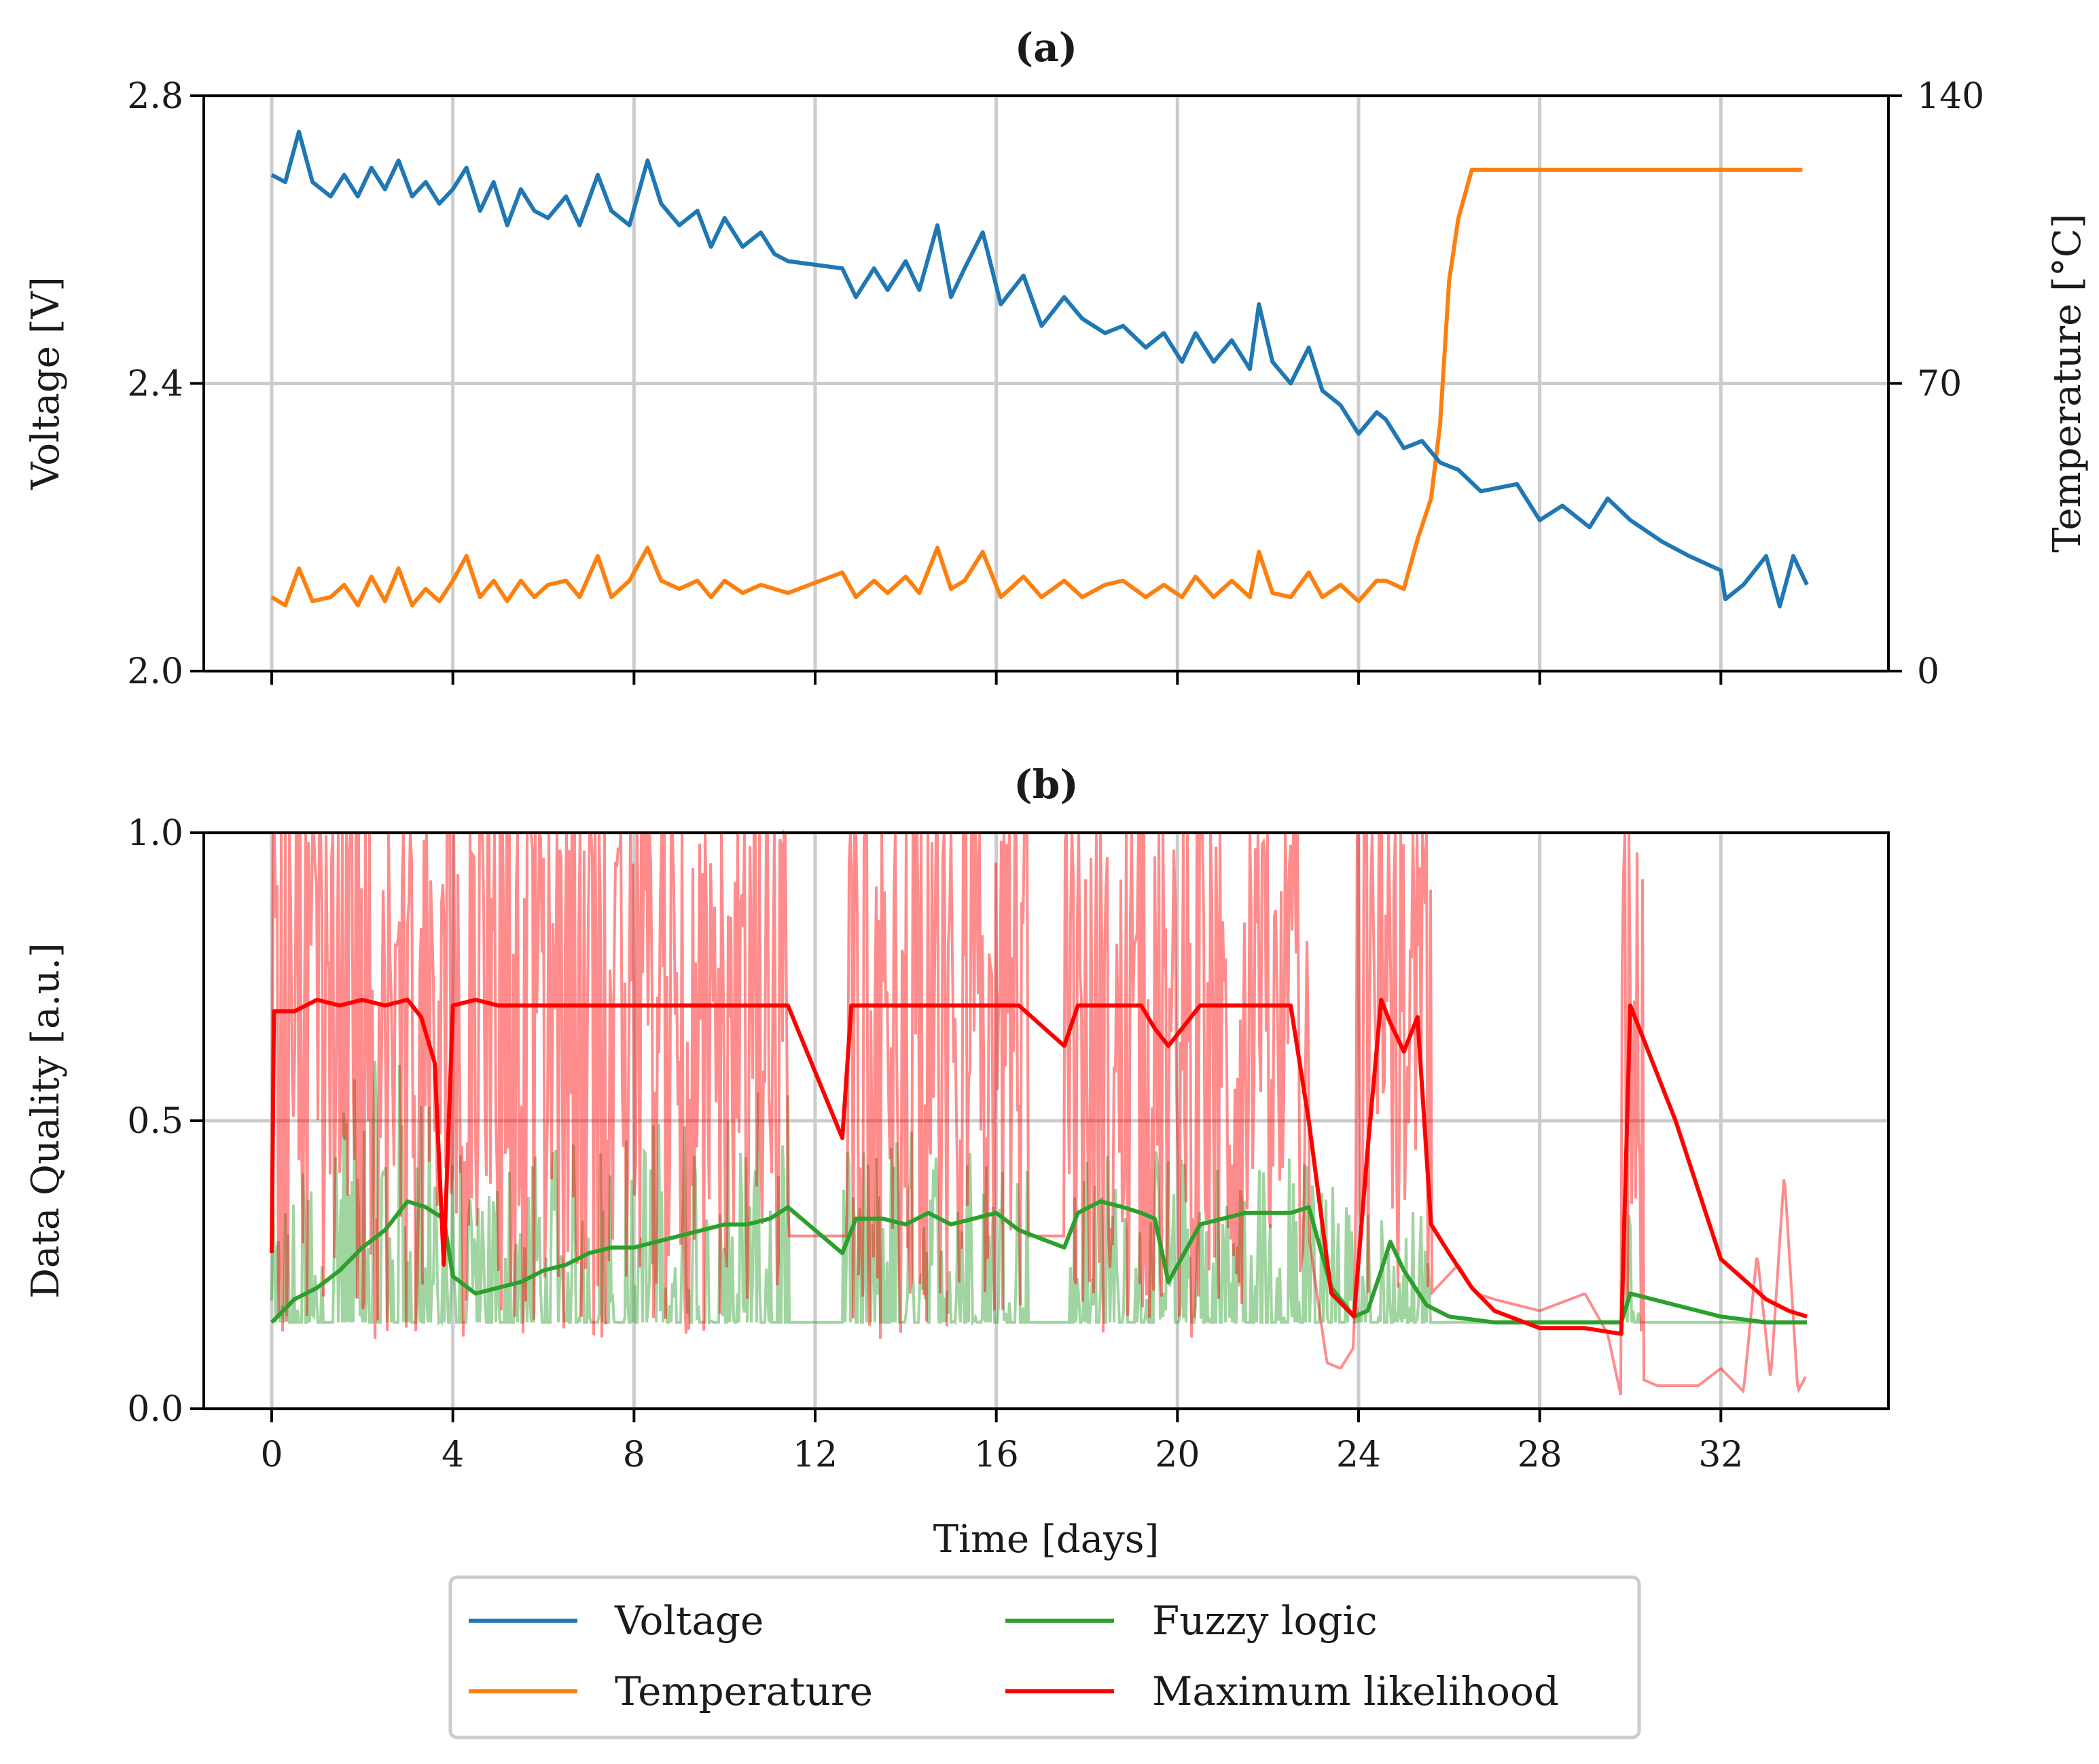  Describe the element at coordinates (1928, 671) in the screenshot. I see `panel-a-y2tick-label: 0` at that location.